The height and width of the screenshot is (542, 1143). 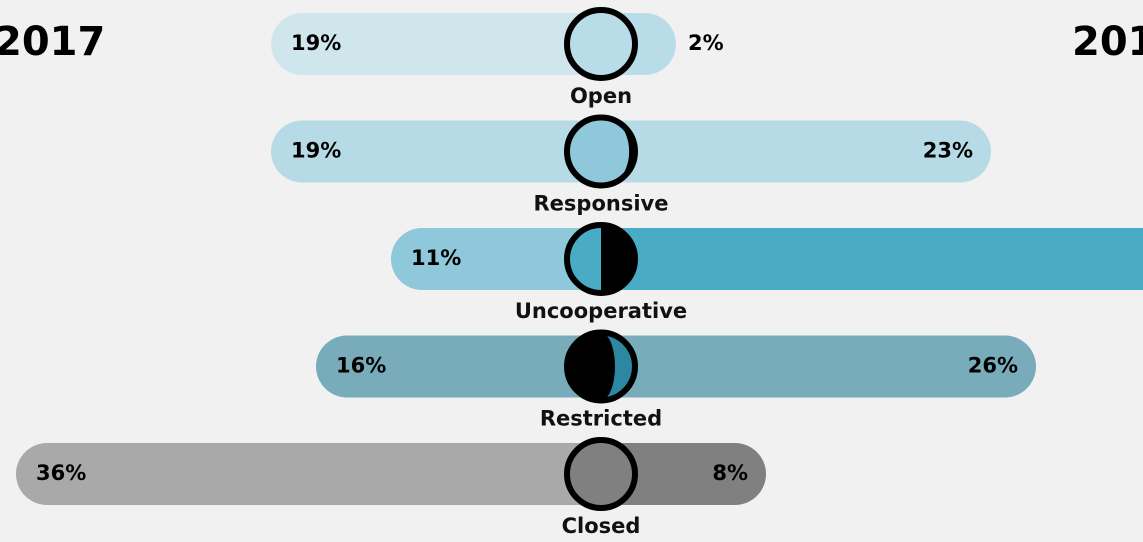 What do you see at coordinates (948, 151) in the screenshot?
I see `value-label: 23%` at bounding box center [948, 151].